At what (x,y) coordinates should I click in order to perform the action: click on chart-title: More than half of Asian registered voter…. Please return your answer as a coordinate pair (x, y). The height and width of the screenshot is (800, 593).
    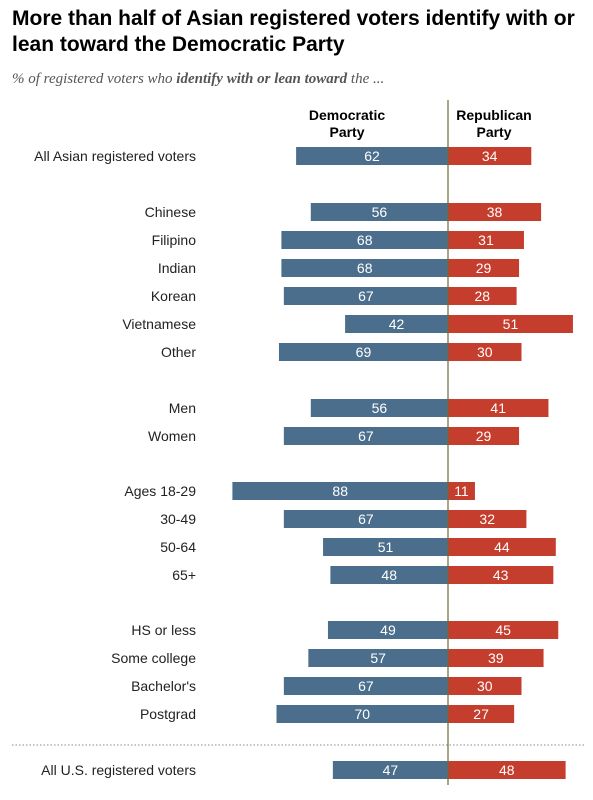
    Looking at the image, I should click on (293, 31).